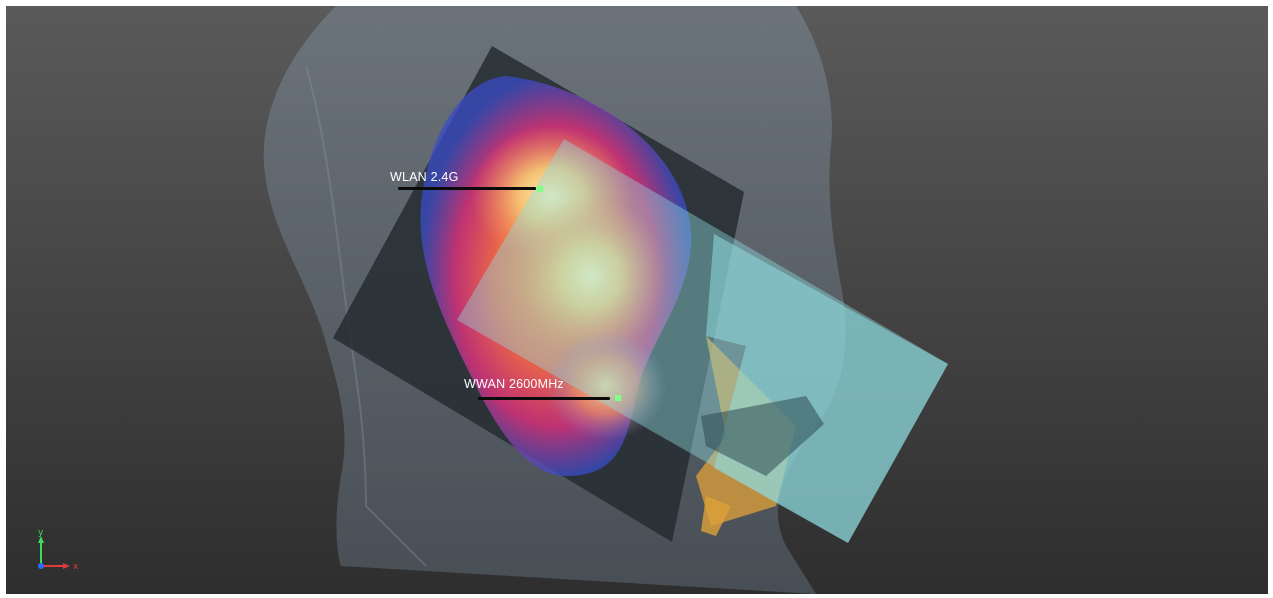 The image size is (1273, 598). What do you see at coordinates (467, 188) in the screenshot?
I see `probe-leader-wlan` at bounding box center [467, 188].